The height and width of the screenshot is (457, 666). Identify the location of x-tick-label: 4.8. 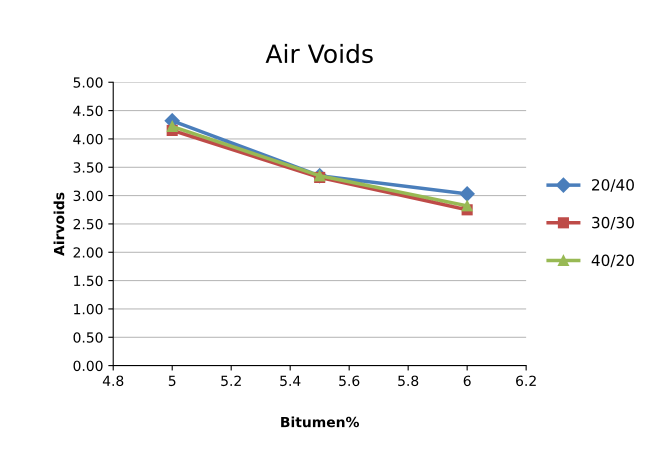
(113, 381).